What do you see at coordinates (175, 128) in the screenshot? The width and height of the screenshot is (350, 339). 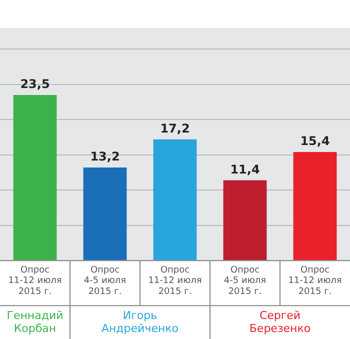 I see `data-label: 17,2` at bounding box center [175, 128].